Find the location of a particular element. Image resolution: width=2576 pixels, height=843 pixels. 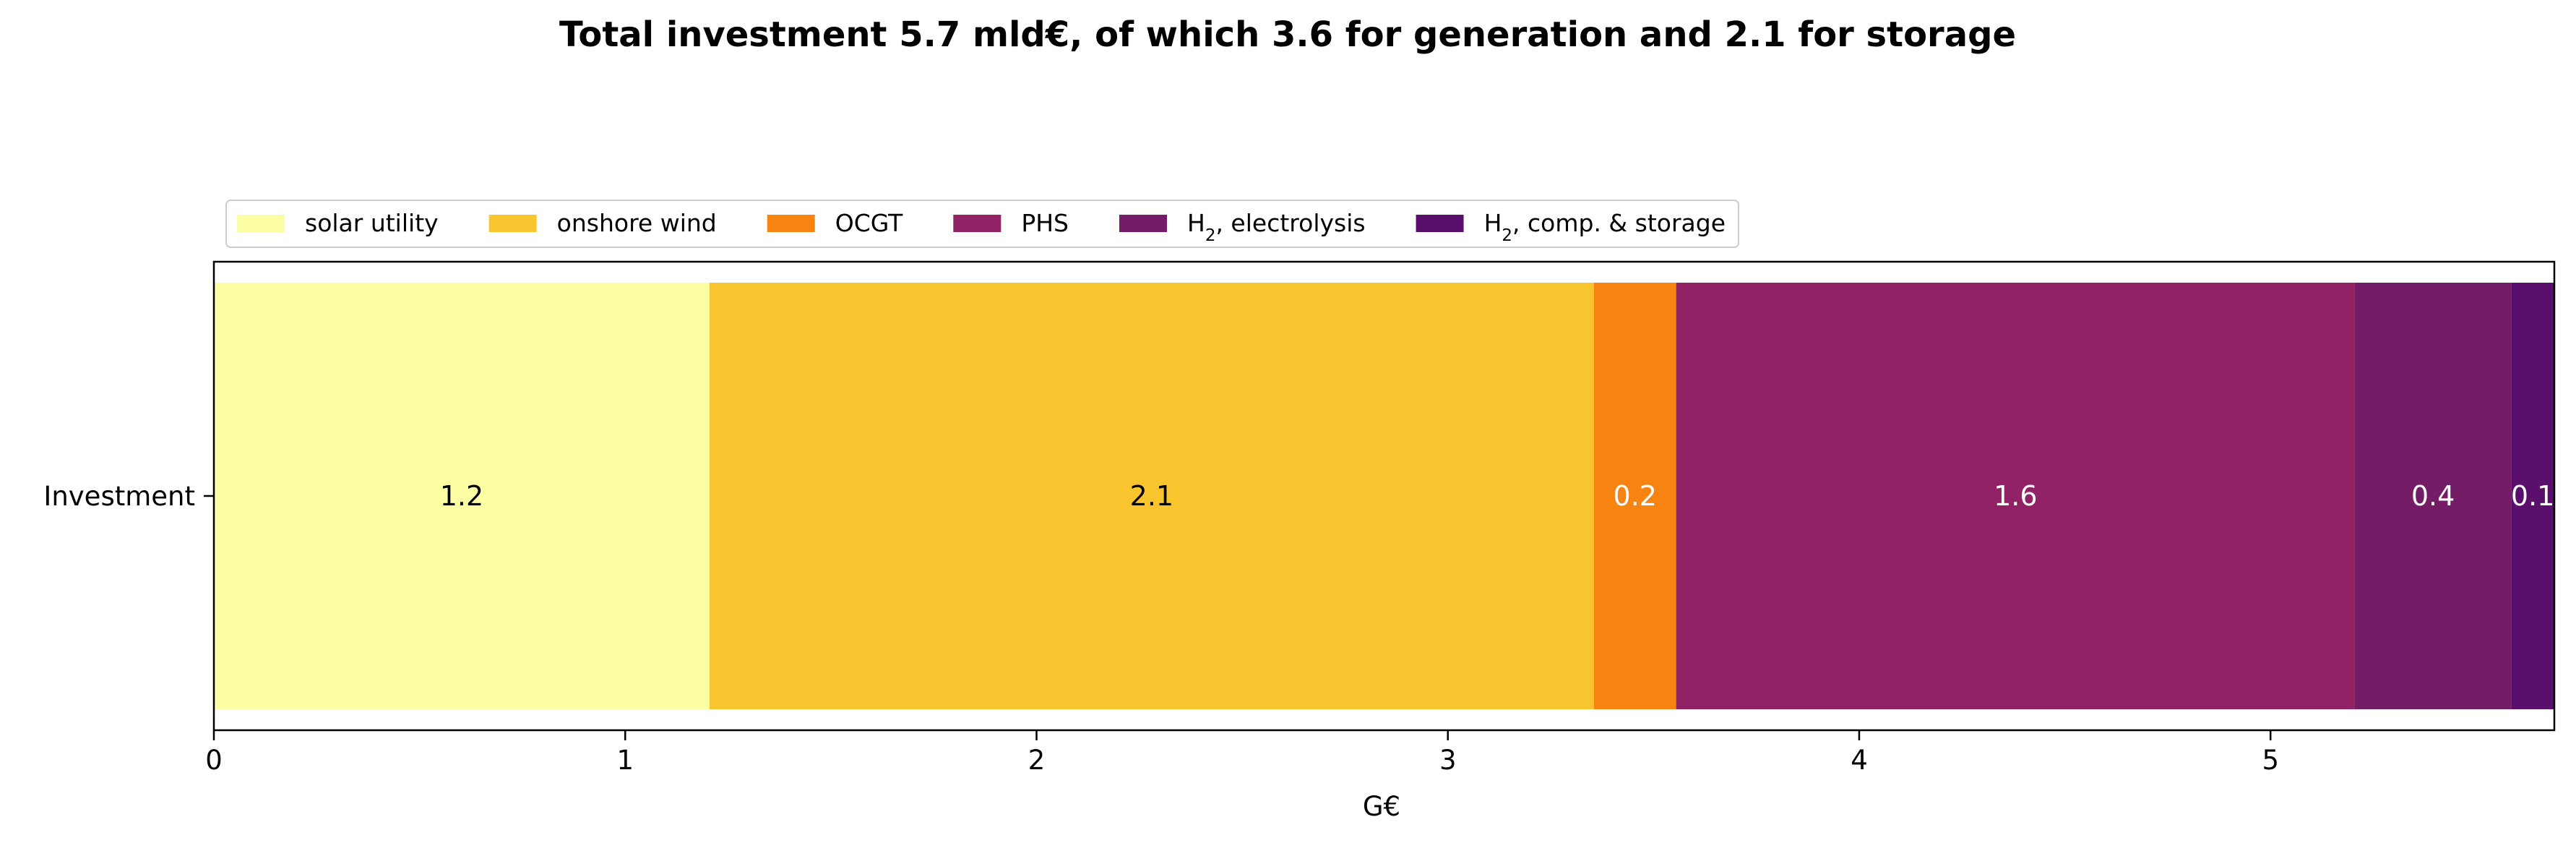

x-tick-label: 5 is located at coordinates (2270, 760).